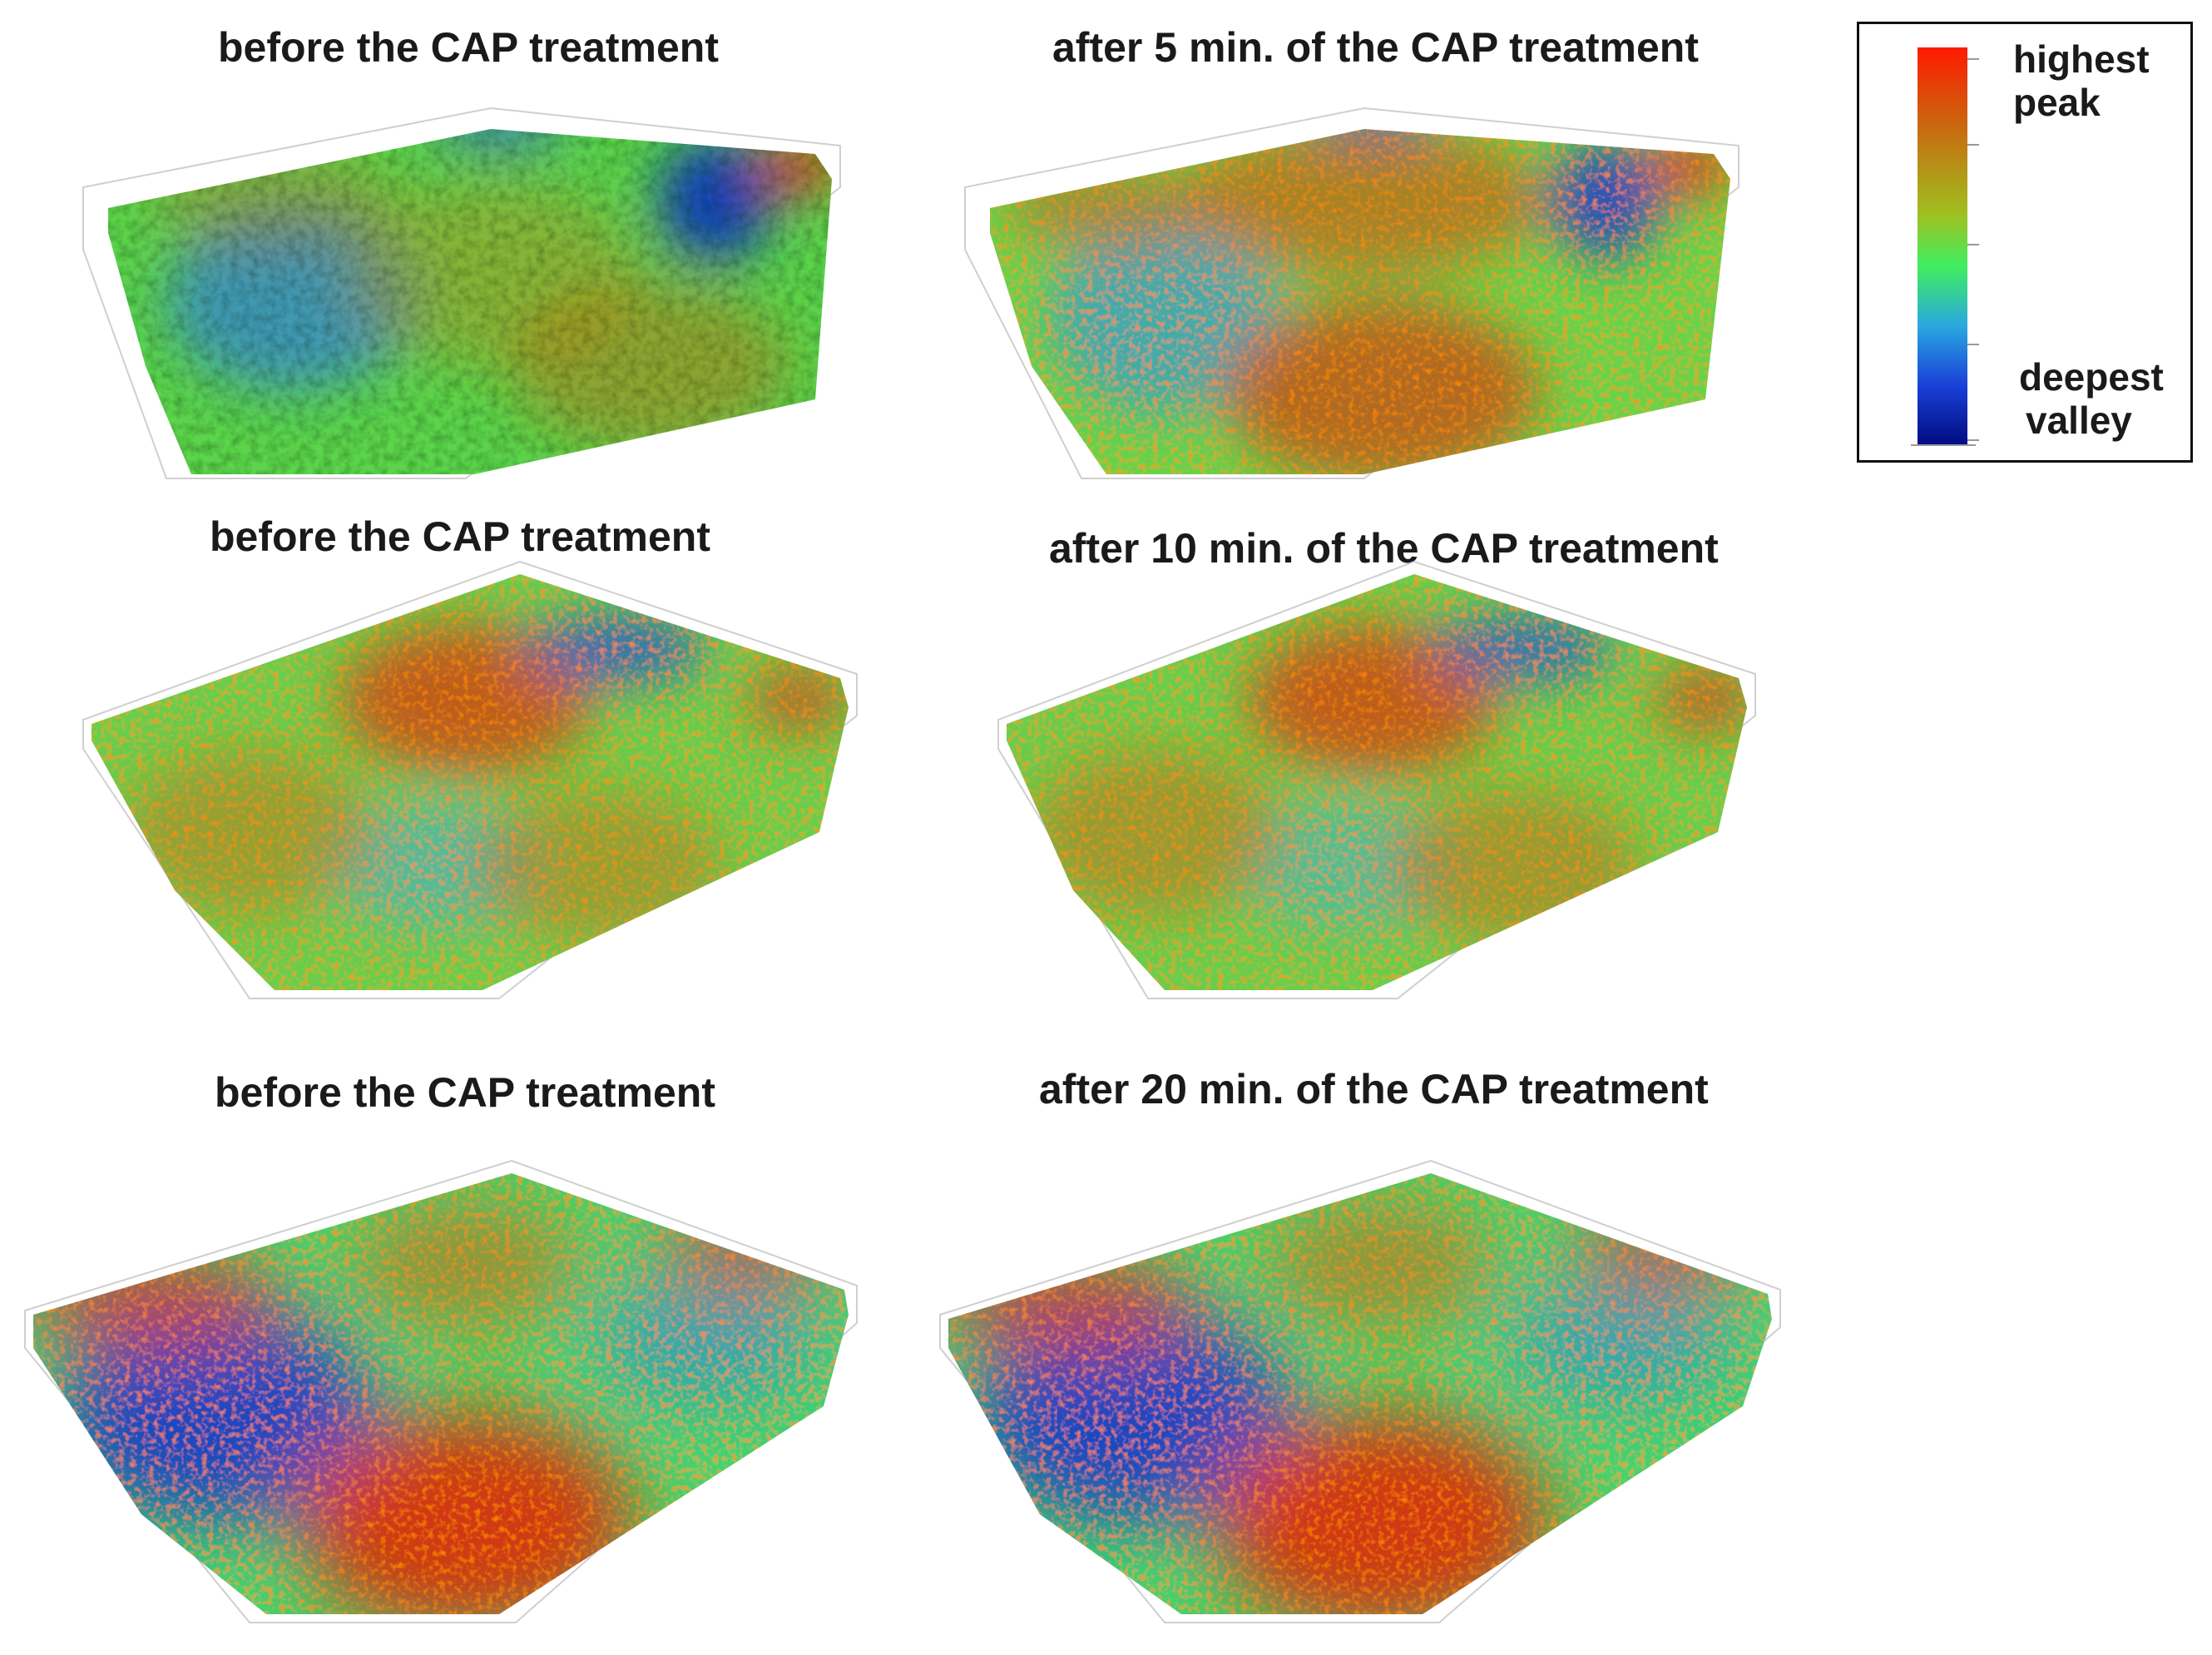 The height and width of the screenshot is (1655, 2212). Describe the element at coordinates (2081, 80) in the screenshot. I see `legend-top-label: highest peak` at that location.